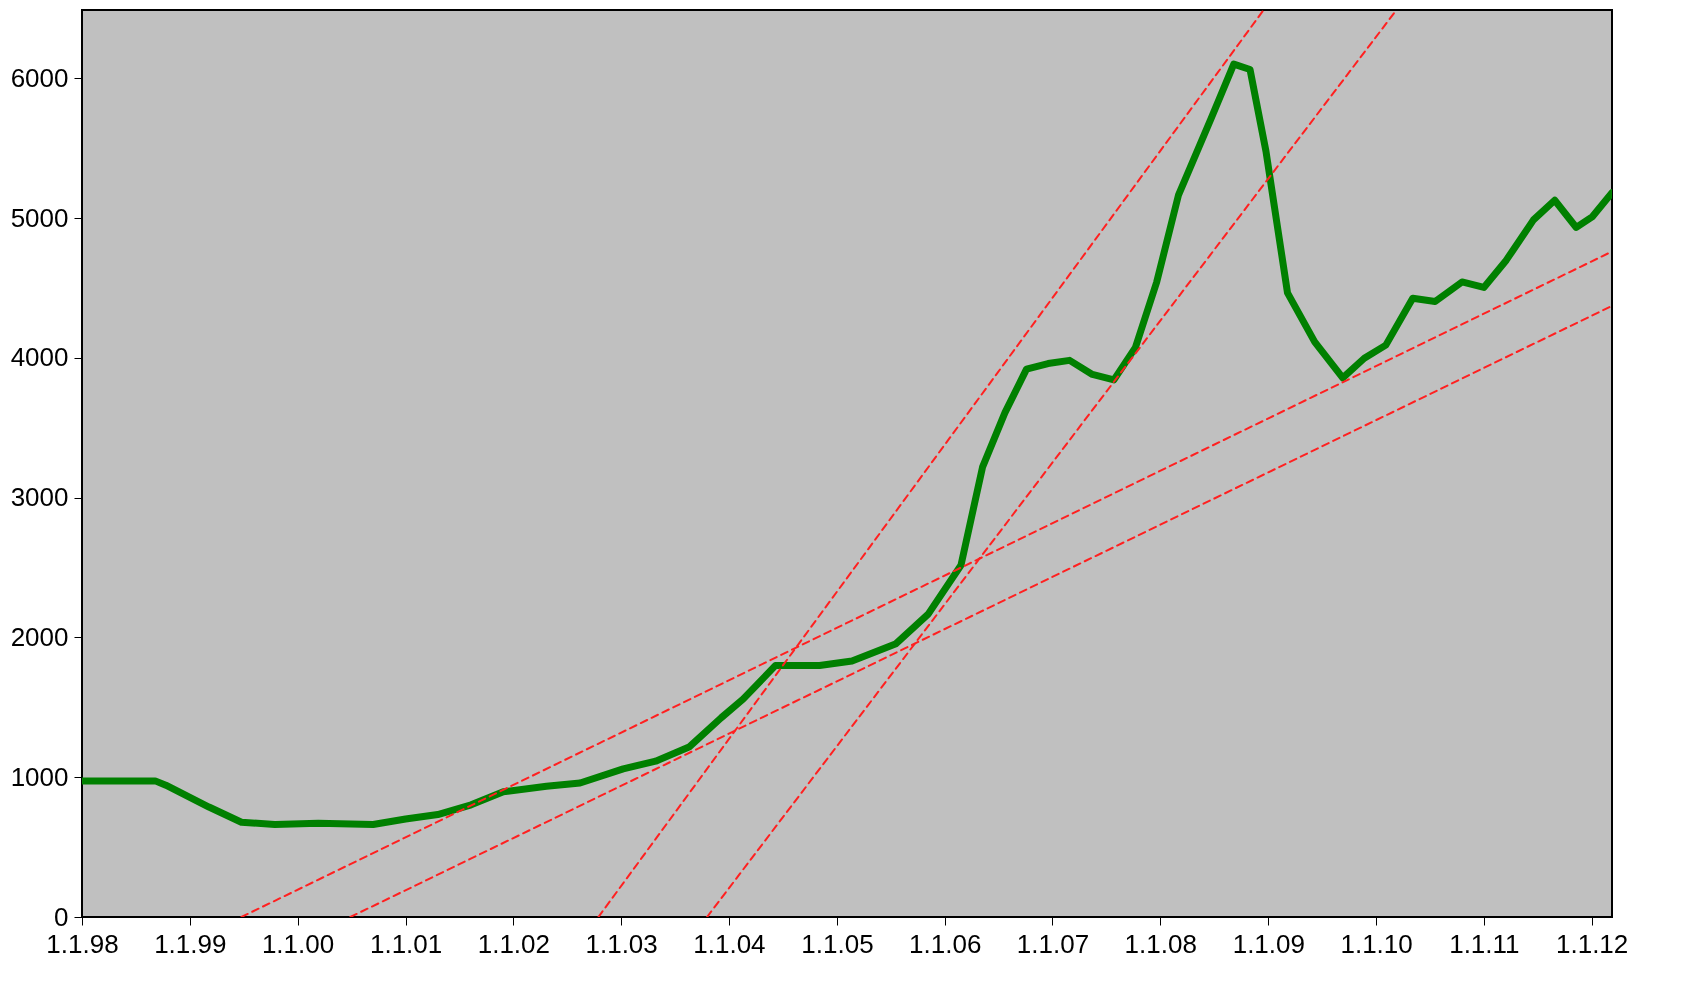 The height and width of the screenshot is (983, 1707). I want to click on y-tick-label: 4000, so click(39, 357).